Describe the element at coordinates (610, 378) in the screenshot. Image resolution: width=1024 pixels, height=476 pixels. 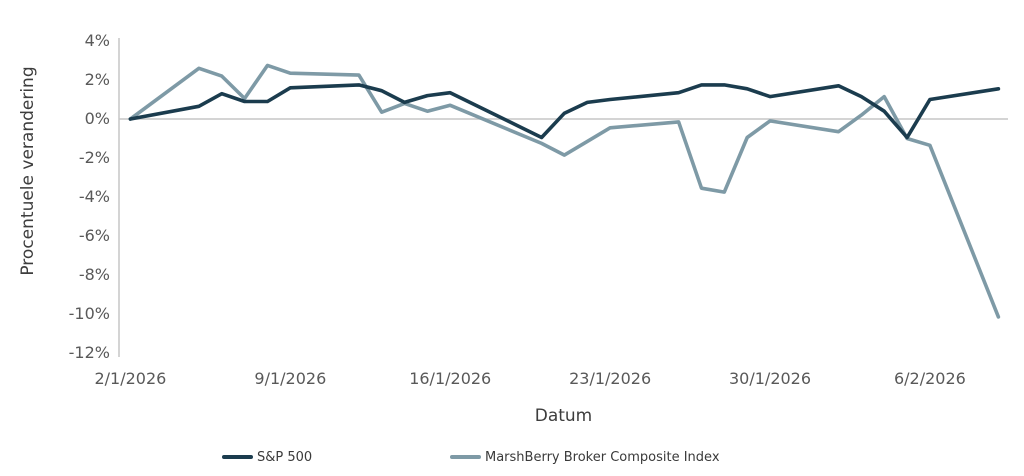
I see `x-tick-label: 23/1/2026` at that location.